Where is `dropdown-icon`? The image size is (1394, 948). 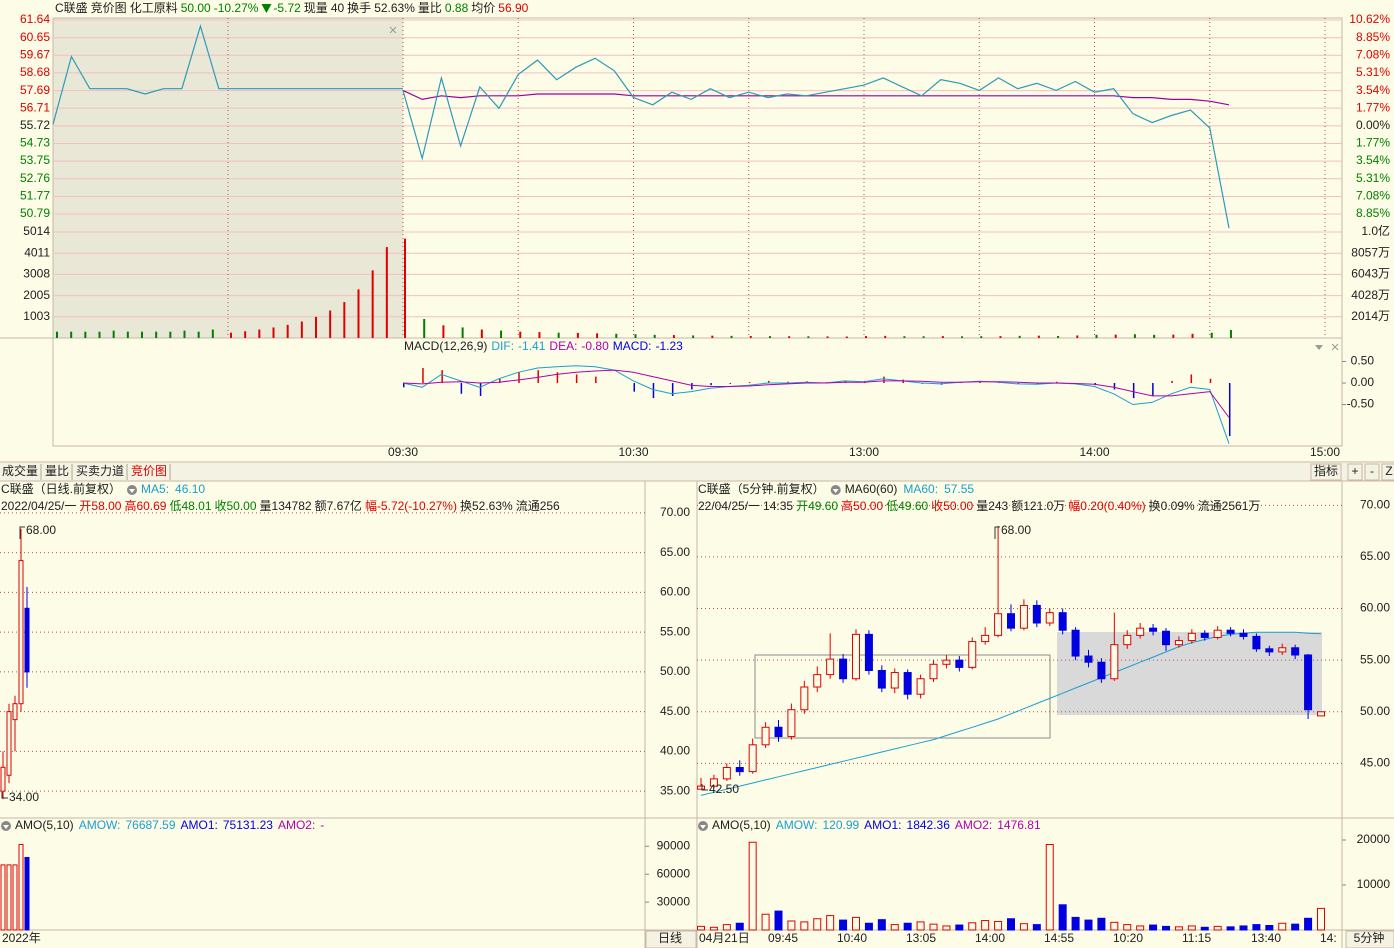 dropdown-icon is located at coordinates (1319, 347).